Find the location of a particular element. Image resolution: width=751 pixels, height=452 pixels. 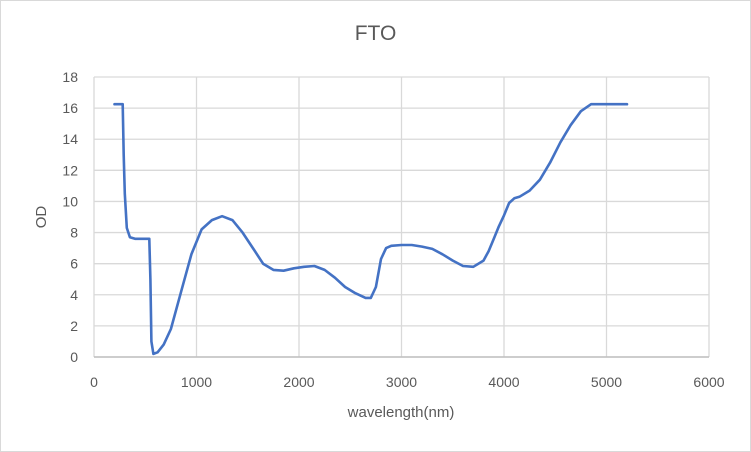

y-axis-label: OD is located at coordinates (41, 217).